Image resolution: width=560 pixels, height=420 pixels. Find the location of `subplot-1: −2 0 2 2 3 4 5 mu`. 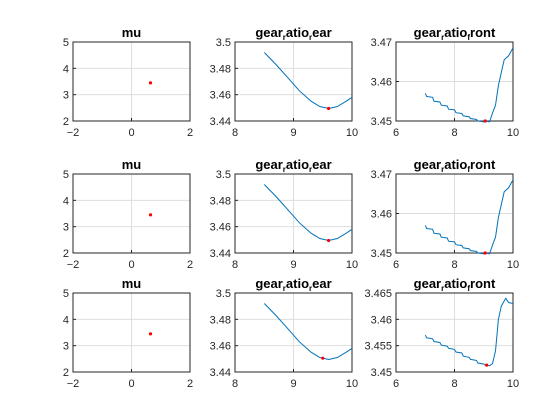

subplot-1: −2 0 2 2 3 4 5 mu is located at coordinates (128, 82).